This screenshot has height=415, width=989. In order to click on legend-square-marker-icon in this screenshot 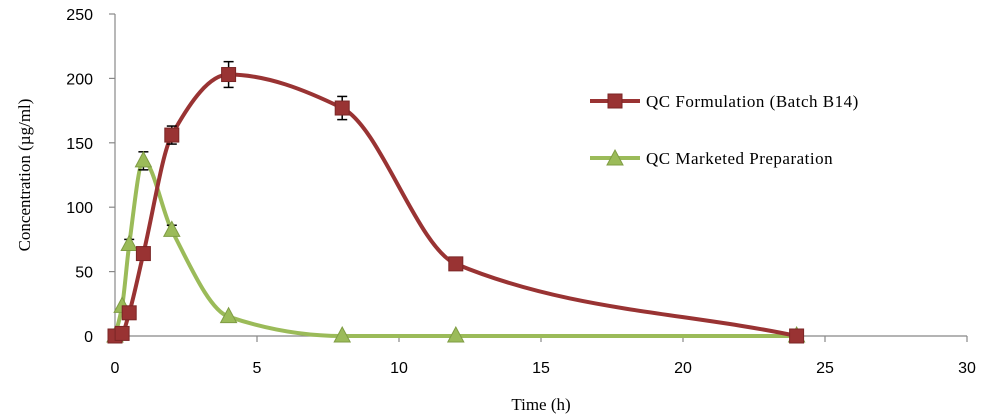, I will do `click(615, 101)`.